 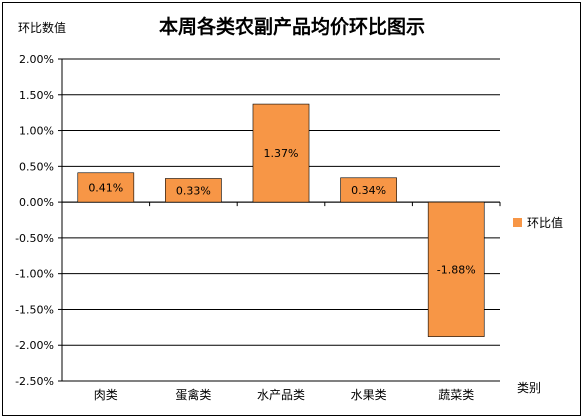 What do you see at coordinates (456, 395) in the screenshot?
I see `category-label: 蔬菜类` at bounding box center [456, 395].